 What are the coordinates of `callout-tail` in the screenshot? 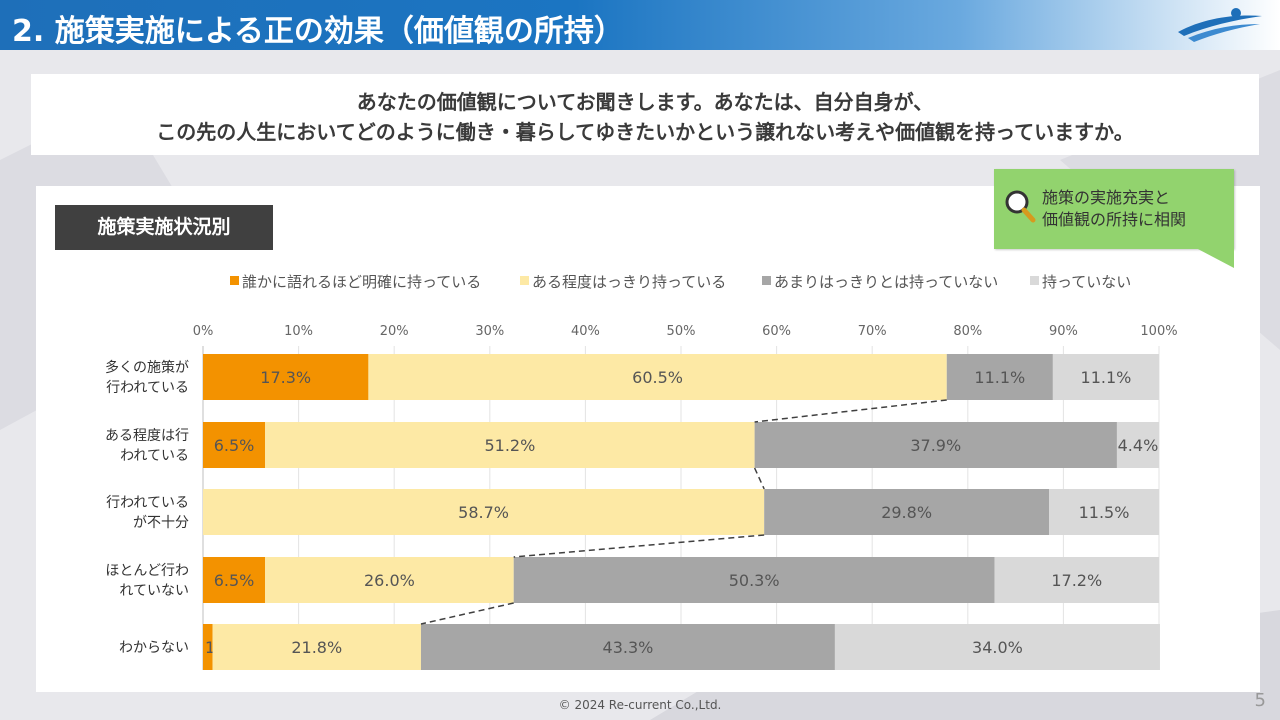 It's located at (1215, 258).